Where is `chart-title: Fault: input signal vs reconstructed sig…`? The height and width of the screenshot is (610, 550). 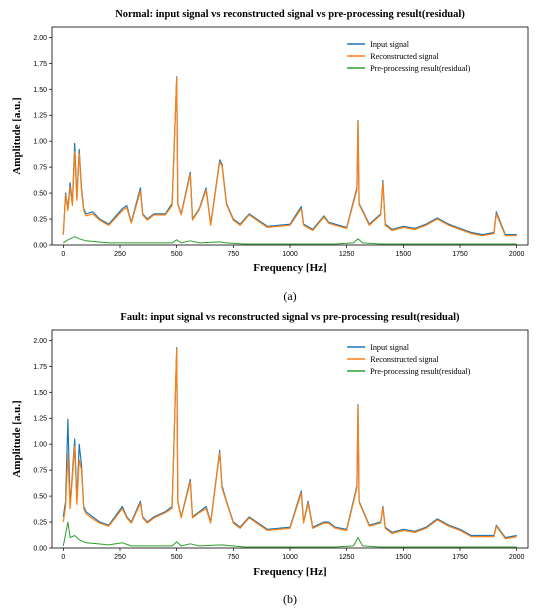 chart-title: Fault: input signal vs reconstructed sig… is located at coordinates (290, 317).